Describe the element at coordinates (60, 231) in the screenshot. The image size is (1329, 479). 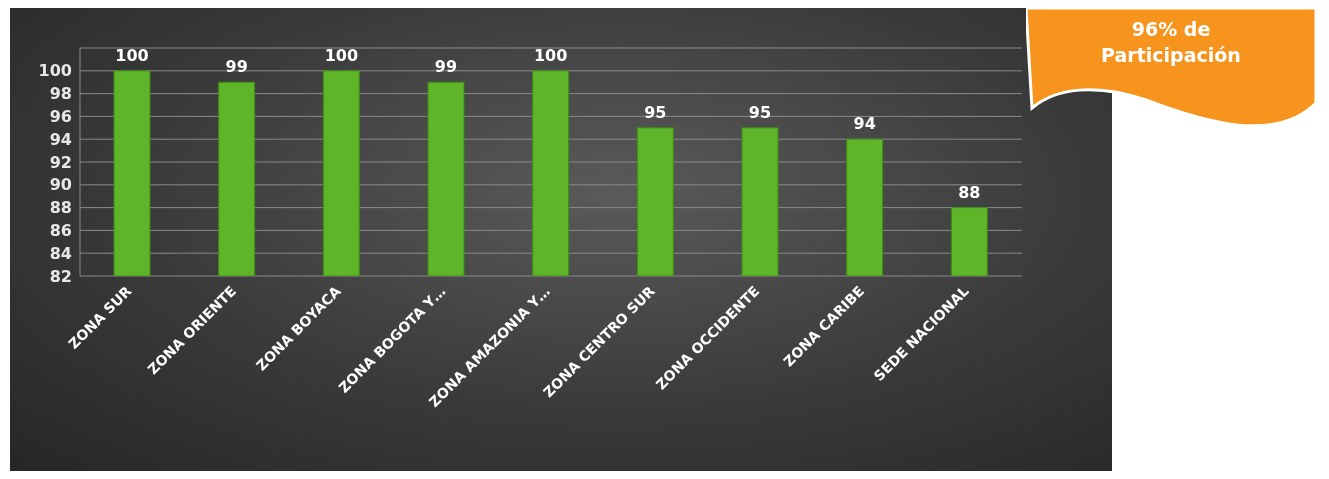
I see `y-tick-label: 86` at that location.